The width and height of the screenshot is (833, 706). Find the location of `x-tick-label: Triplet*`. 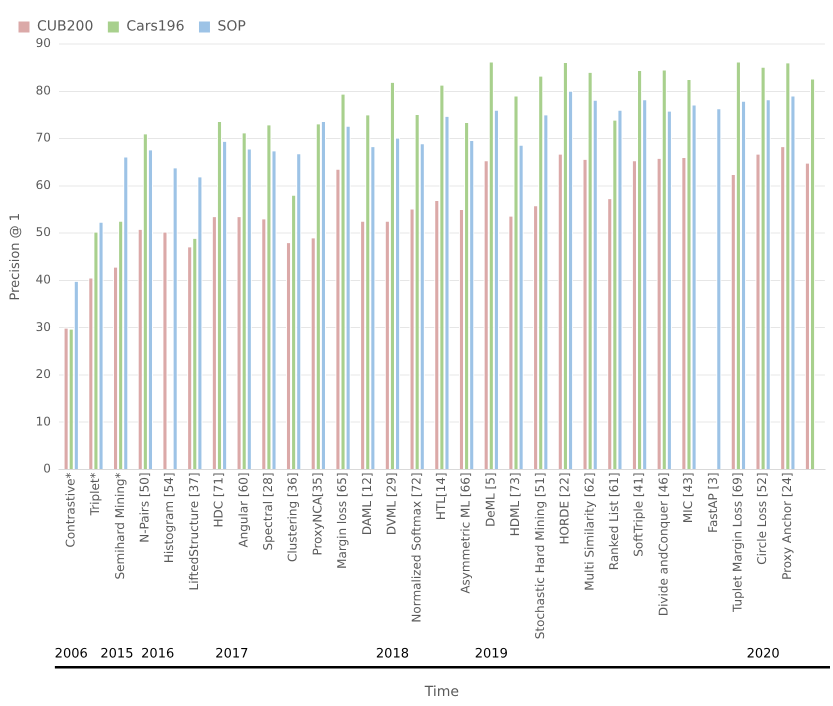

x-tick-label: Triplet* is located at coordinates (95, 494).